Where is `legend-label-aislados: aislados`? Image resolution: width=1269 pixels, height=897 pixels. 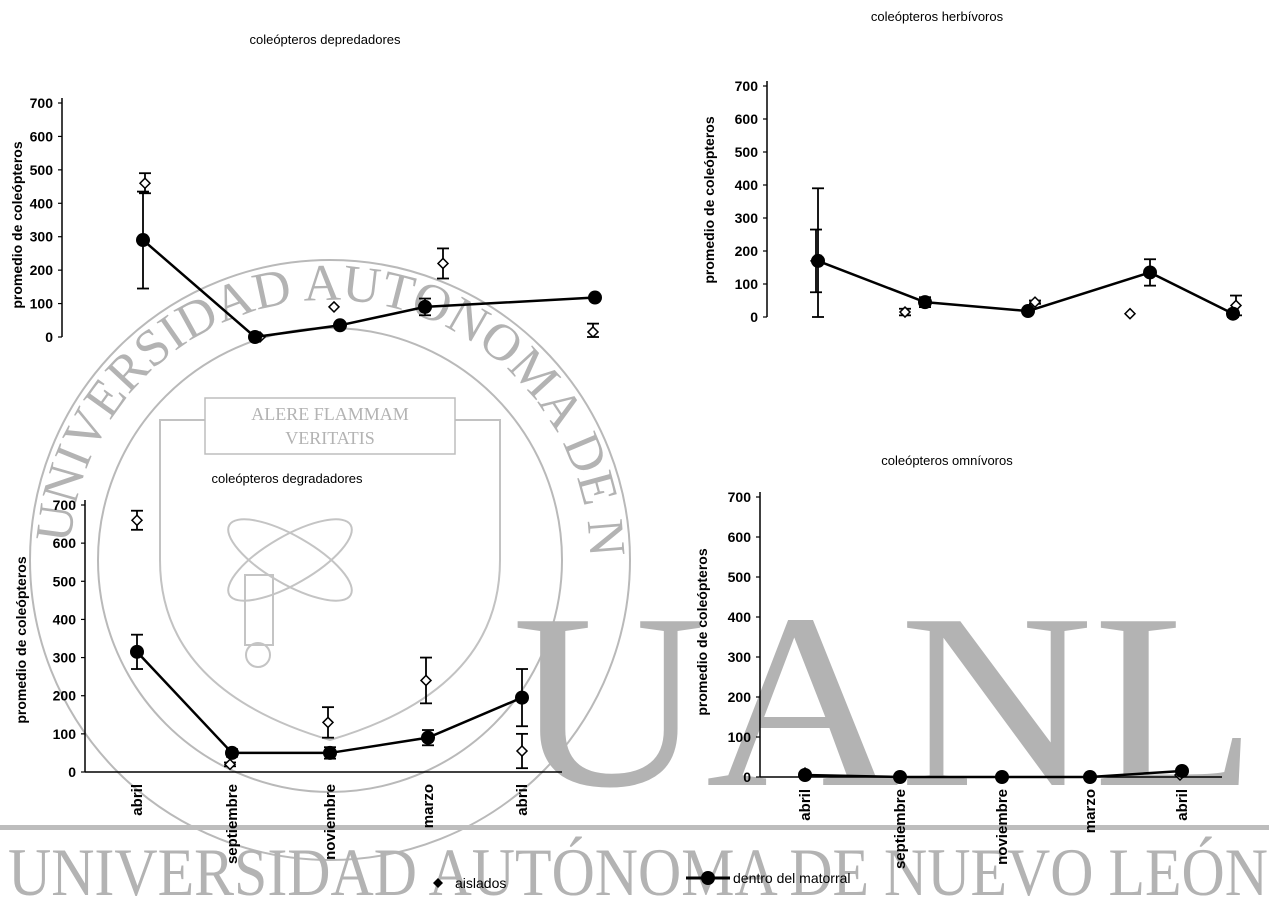 legend-label-aislados: aislados is located at coordinates (480, 883).